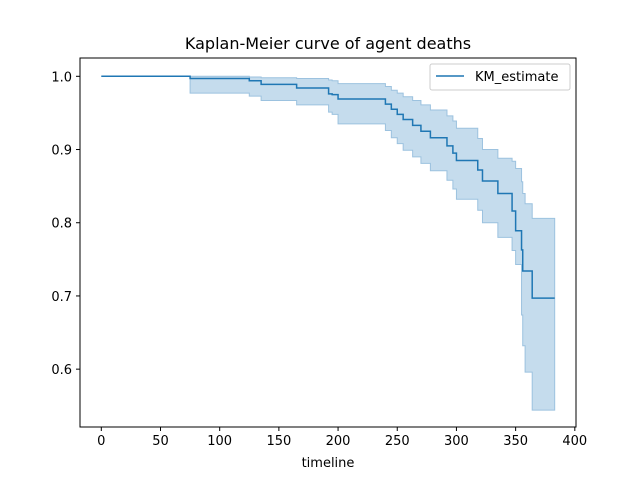 Image resolution: width=640 pixels, height=480 pixels. I want to click on y-tick-label: 0.6, so click(61, 370).